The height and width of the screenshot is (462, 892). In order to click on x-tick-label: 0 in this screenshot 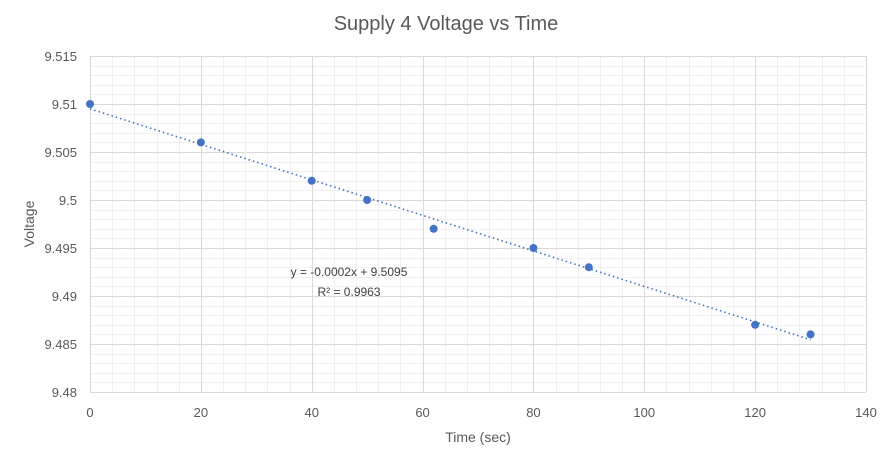, I will do `click(89, 412)`.